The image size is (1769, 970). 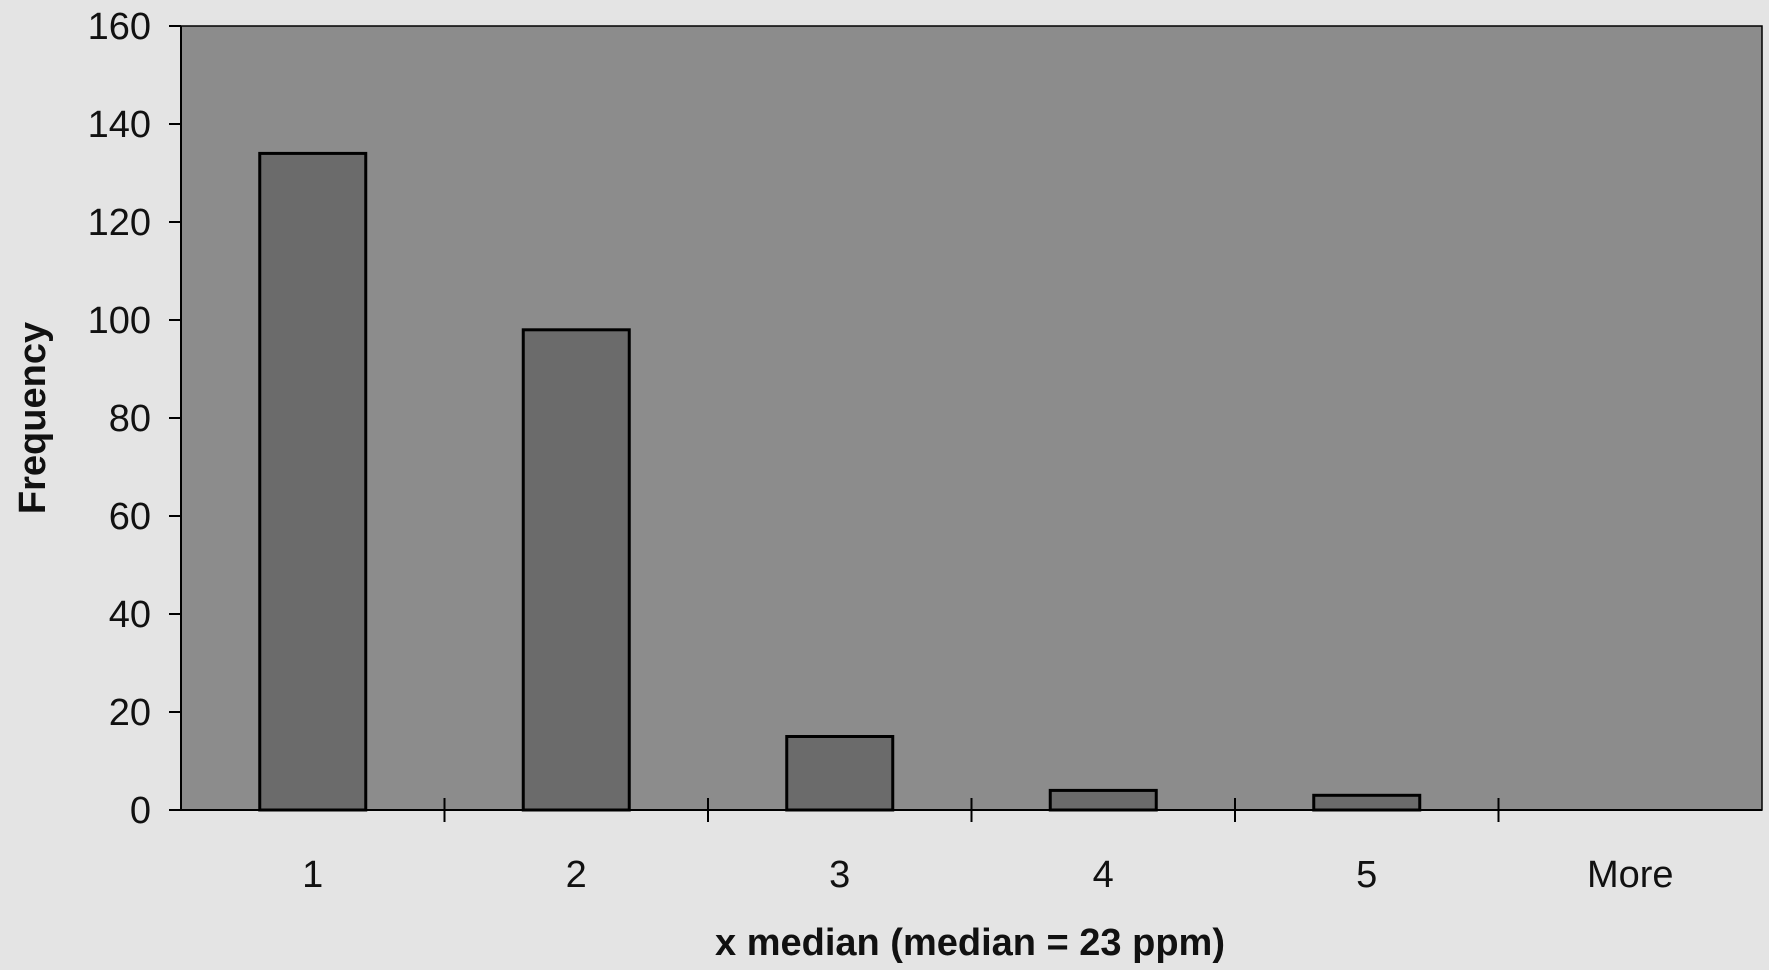 What do you see at coordinates (130, 419) in the screenshot?
I see `y-tick-label: 80` at bounding box center [130, 419].